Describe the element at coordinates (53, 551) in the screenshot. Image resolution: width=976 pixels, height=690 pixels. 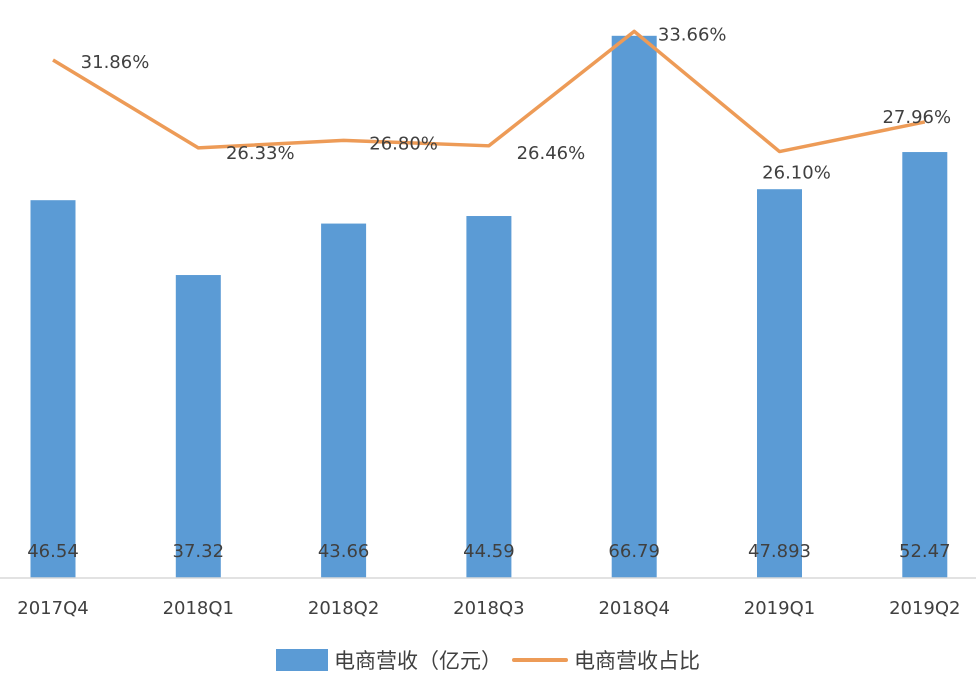
I see `bar-value-label: 46.54` at that location.